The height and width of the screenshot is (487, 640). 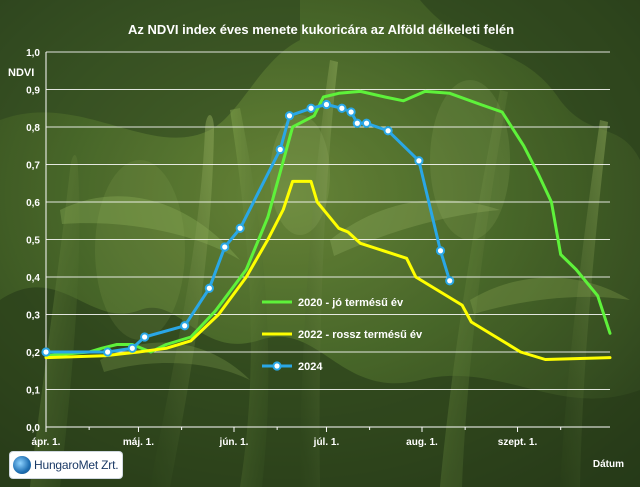 I want to click on y-tick-label: 0,4, so click(x=33, y=278).